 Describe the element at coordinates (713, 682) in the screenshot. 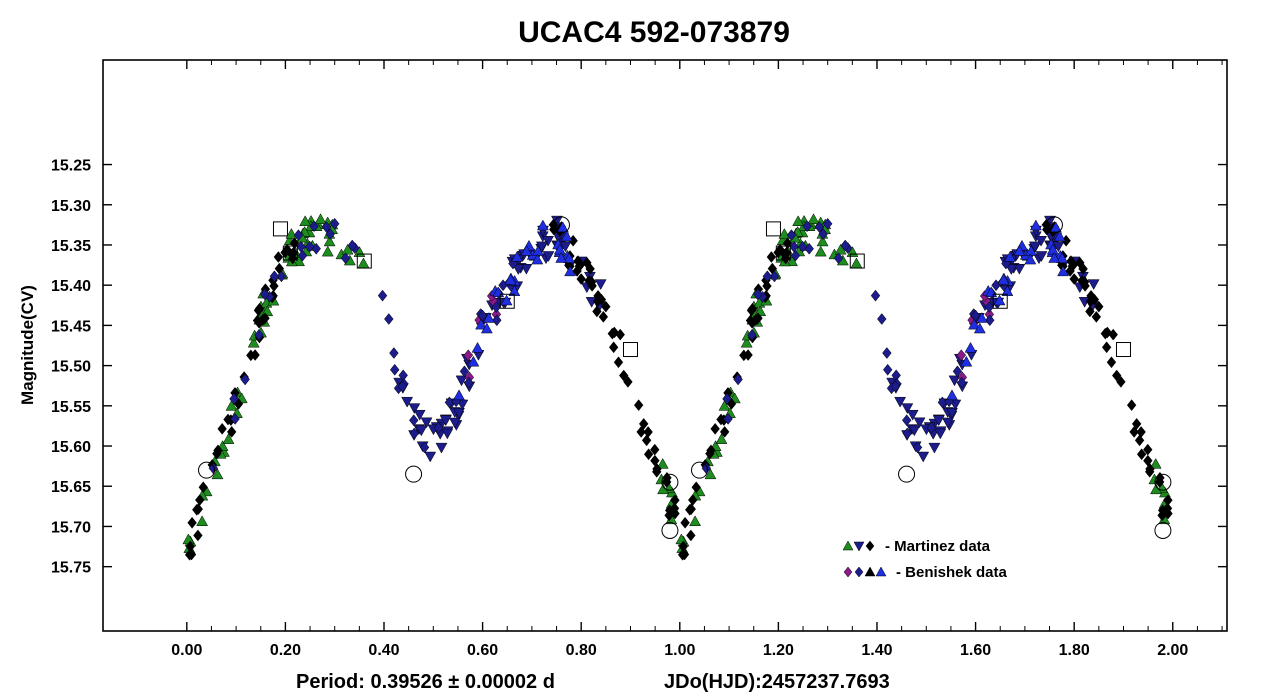

I see `jdo-label-prefix: JDo(HJD):` at that location.